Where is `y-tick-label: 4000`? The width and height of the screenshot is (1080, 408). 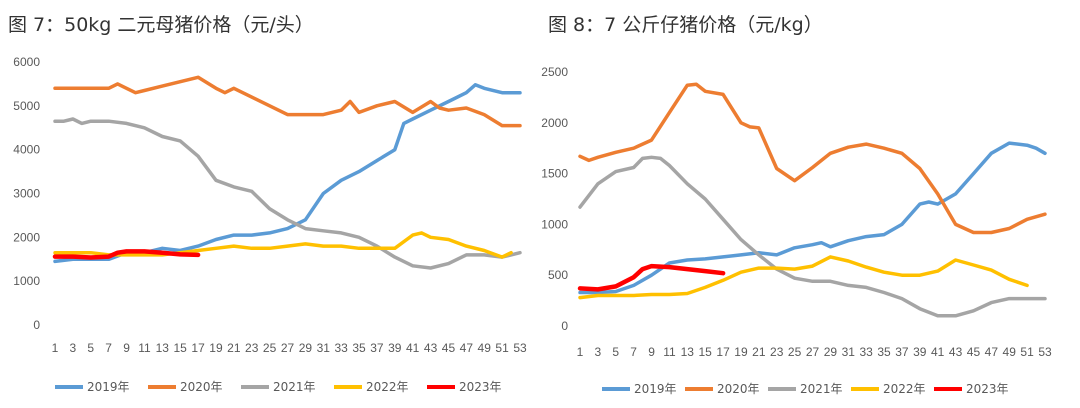
y-tick-label: 4000 is located at coordinates (26, 150).